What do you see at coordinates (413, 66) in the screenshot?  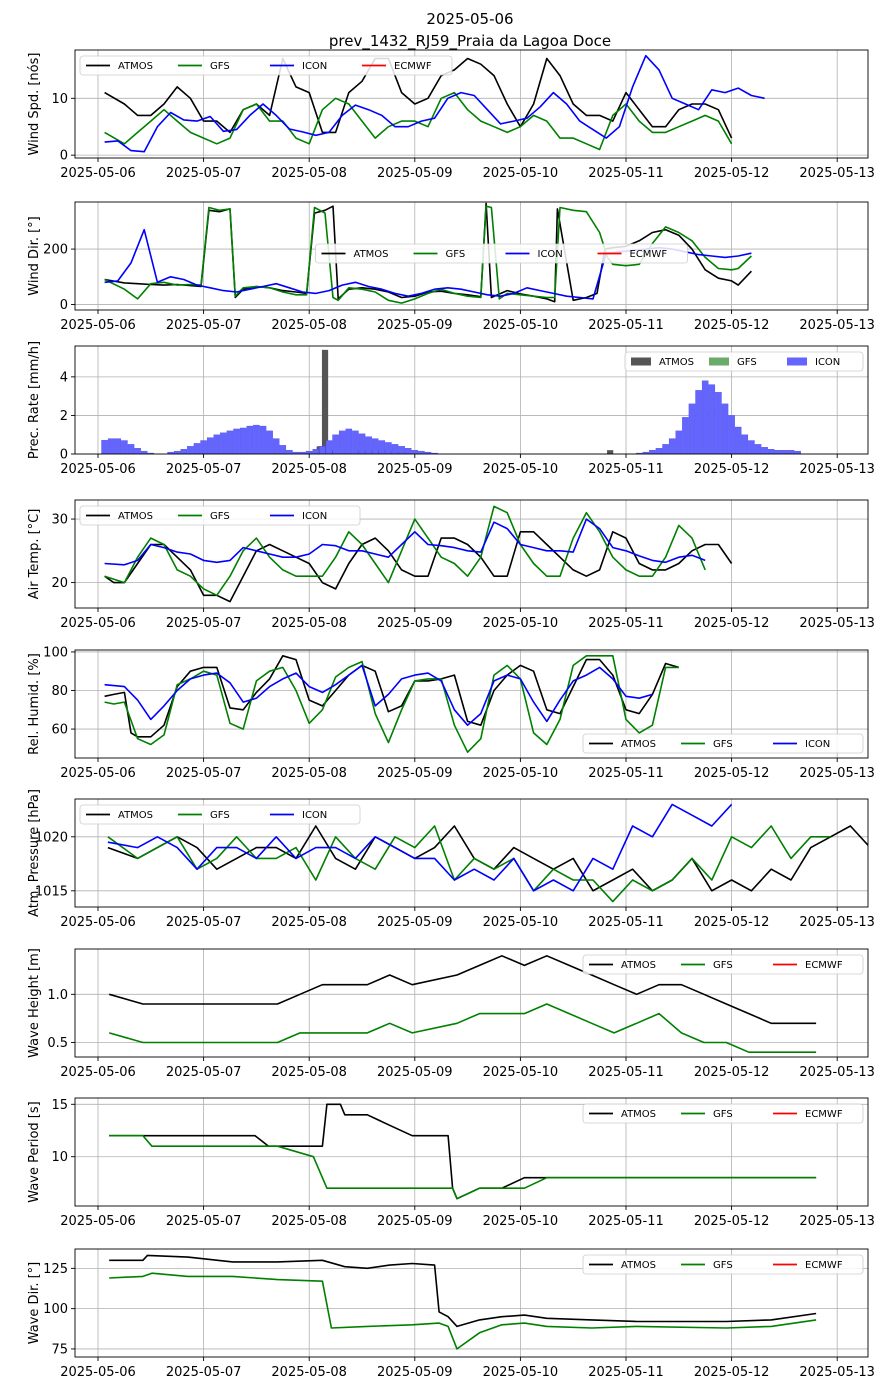 I see `legend-label-ecmwf: ECMWF` at bounding box center [413, 66].